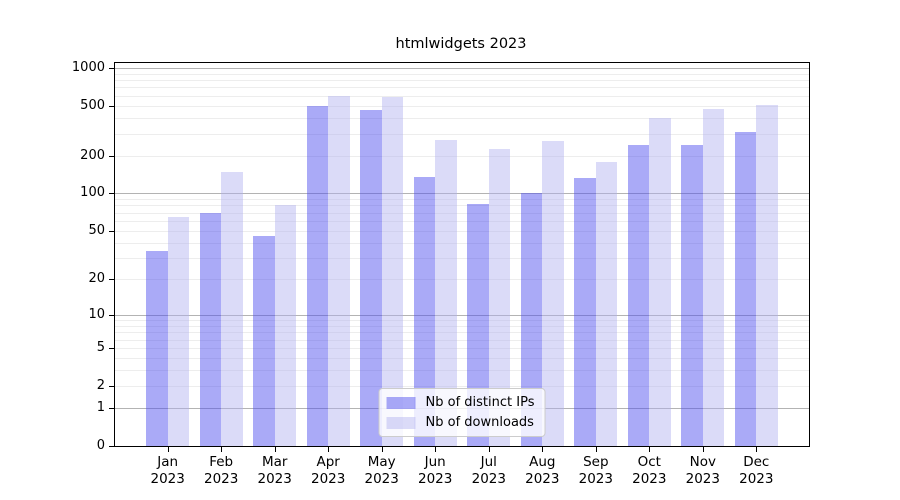  I want to click on bar-distinct-ips-apr, so click(317, 276).